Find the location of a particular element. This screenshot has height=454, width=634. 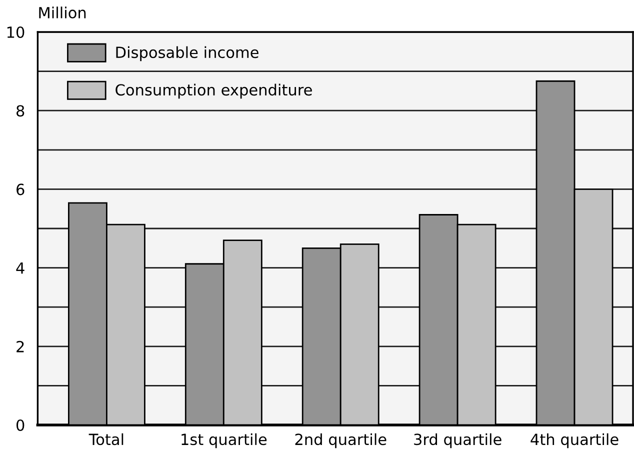

y-tick-label: 0 is located at coordinates (20, 425).